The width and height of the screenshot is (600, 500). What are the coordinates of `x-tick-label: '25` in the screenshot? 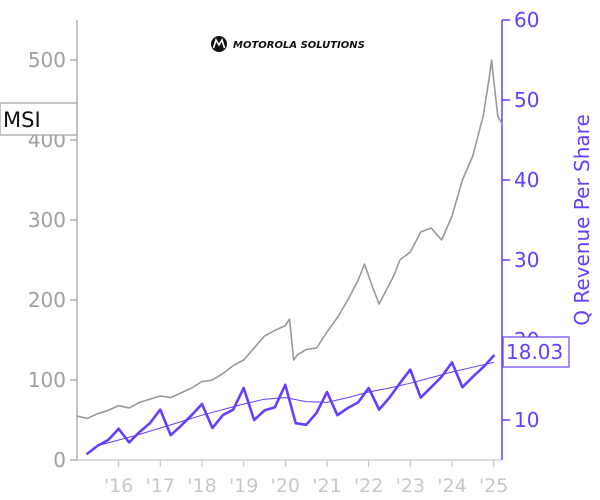 It's located at (493, 486).